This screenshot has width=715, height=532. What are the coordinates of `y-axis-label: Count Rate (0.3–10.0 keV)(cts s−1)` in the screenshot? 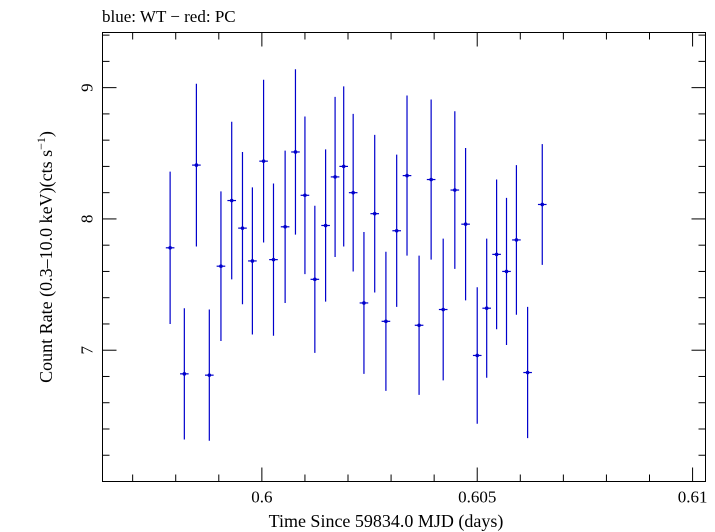 It's located at (45, 257).